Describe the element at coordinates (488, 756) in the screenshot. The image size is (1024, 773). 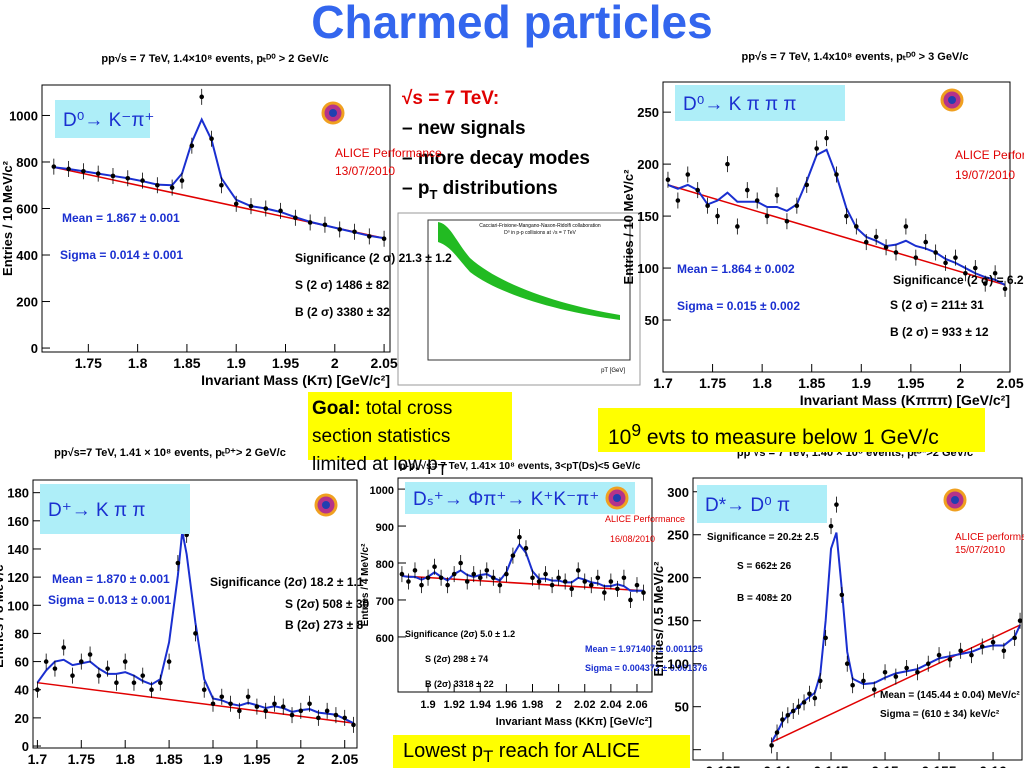
I see `lowest-sub: T` at that location.